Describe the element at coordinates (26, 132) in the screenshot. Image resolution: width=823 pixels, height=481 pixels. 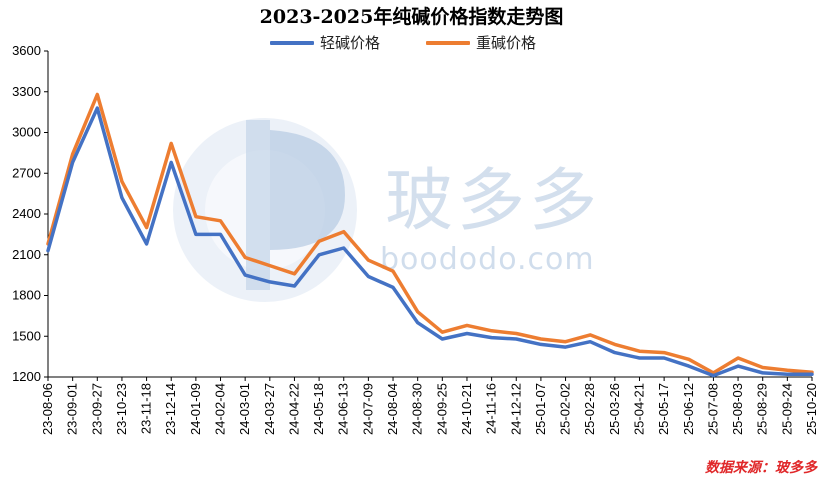
I see `y-tick-label: 3000` at that location.